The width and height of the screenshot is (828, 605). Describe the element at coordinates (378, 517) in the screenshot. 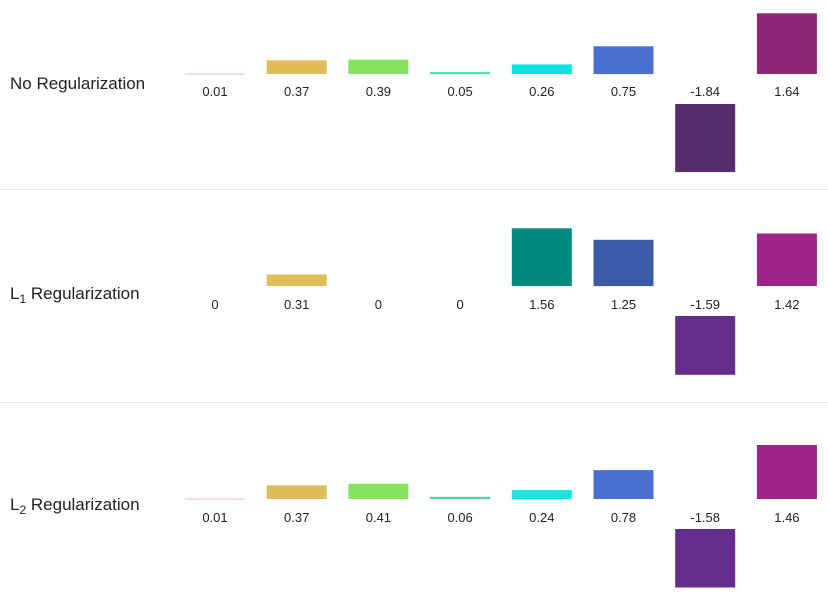

I see `value-label: 0.41` at that location.